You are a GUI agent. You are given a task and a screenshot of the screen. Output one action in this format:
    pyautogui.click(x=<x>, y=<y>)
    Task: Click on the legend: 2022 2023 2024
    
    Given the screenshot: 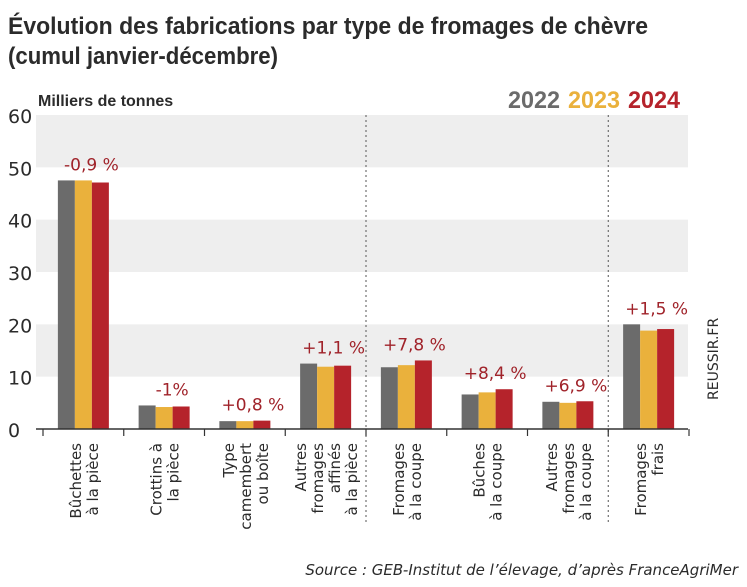 What is the action you would take?
    pyautogui.click(x=594, y=100)
    